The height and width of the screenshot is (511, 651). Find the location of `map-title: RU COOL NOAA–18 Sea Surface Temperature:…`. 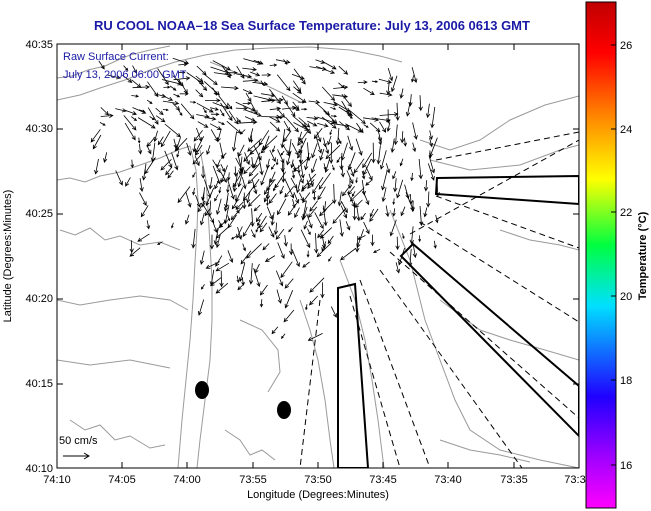

map-title: RU COOL NOAA–18 Sea Surface Temperature:… is located at coordinates (312, 25).